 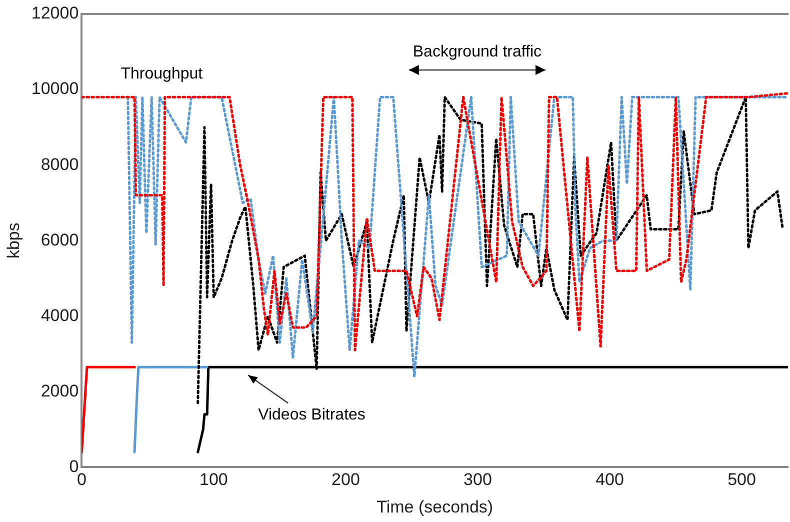 What do you see at coordinates (55, 13) in the screenshot?
I see `y-tick-label: 12000` at bounding box center [55, 13].